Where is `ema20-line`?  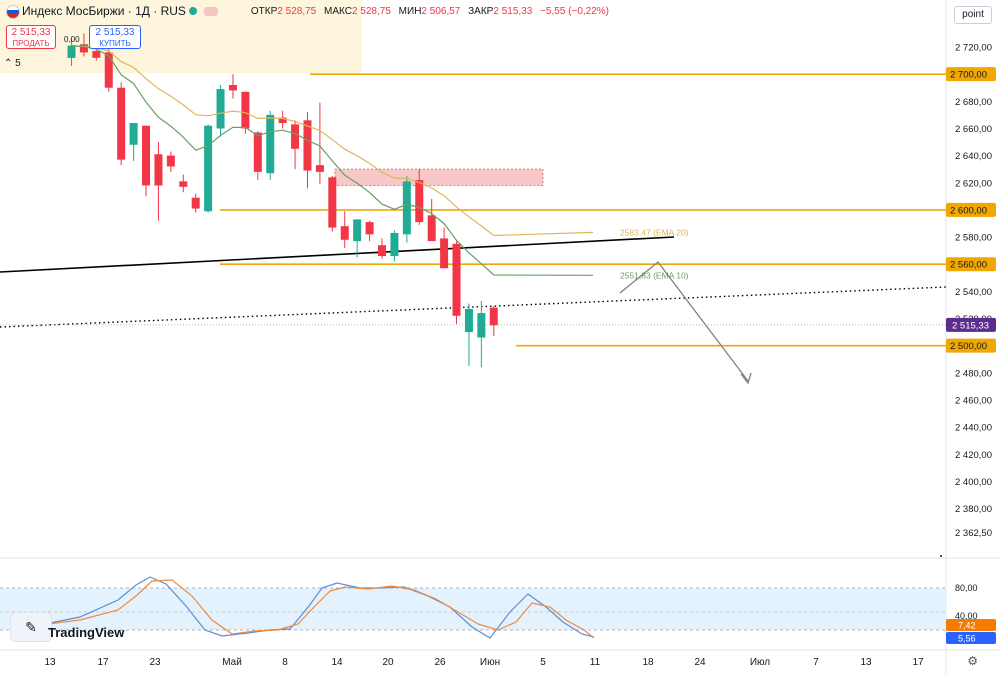 ema20-line is located at coordinates (332, 141).